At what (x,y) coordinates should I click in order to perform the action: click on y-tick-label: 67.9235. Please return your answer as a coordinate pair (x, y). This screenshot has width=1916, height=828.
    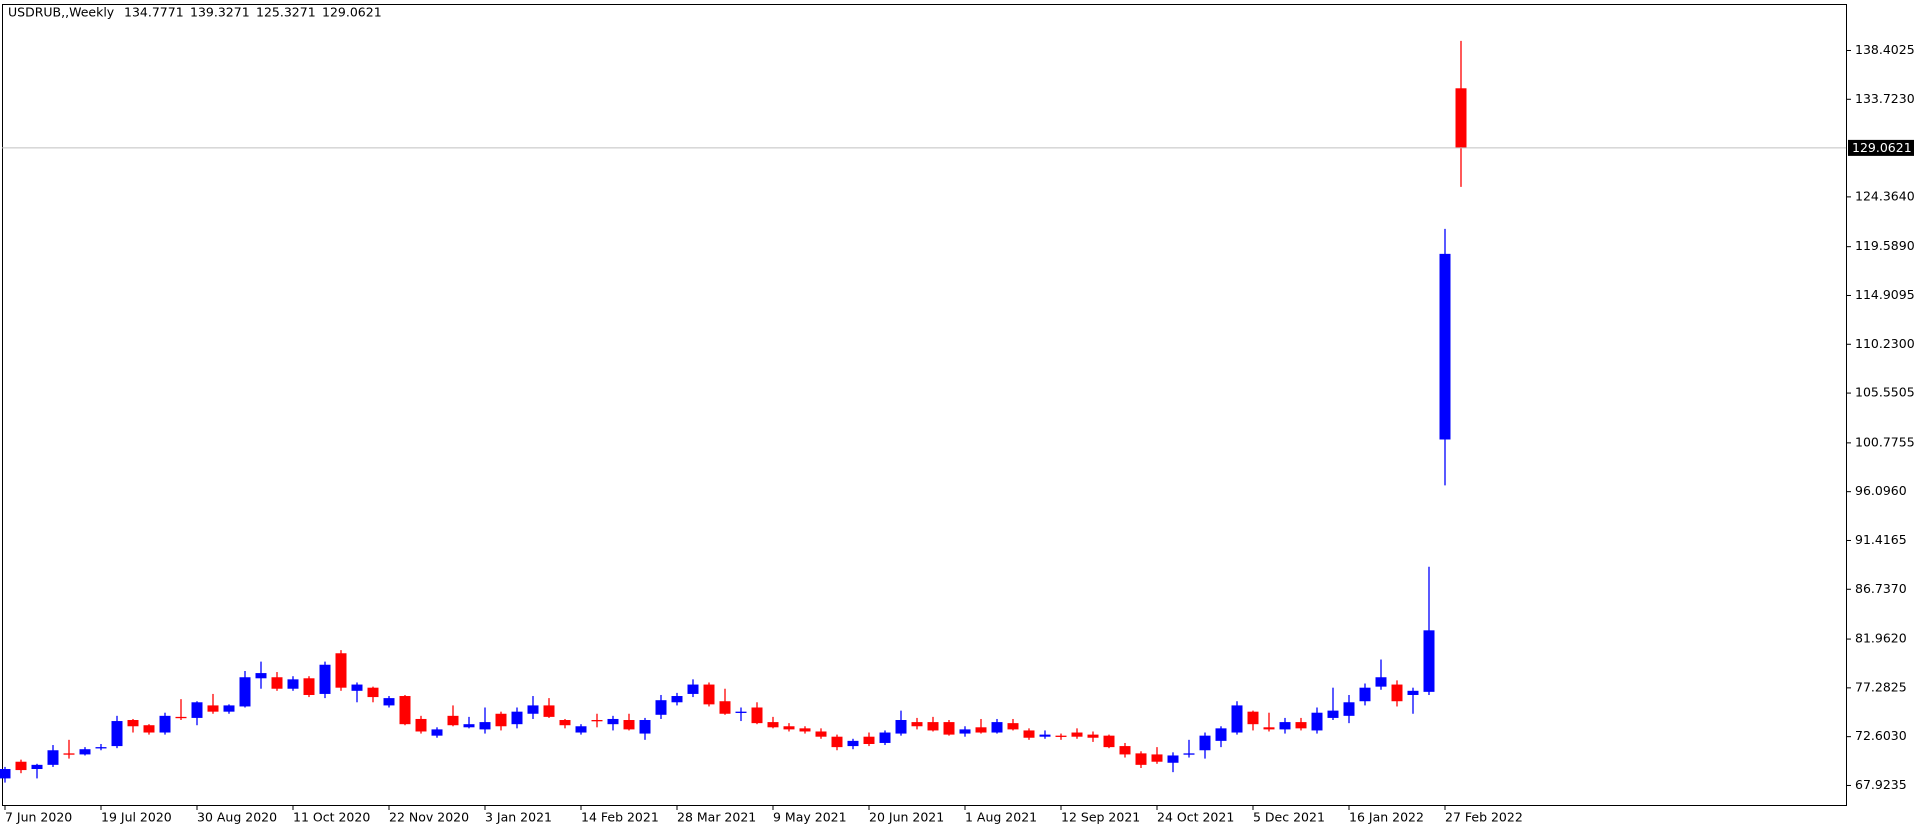
    Looking at the image, I should click on (1881, 784).